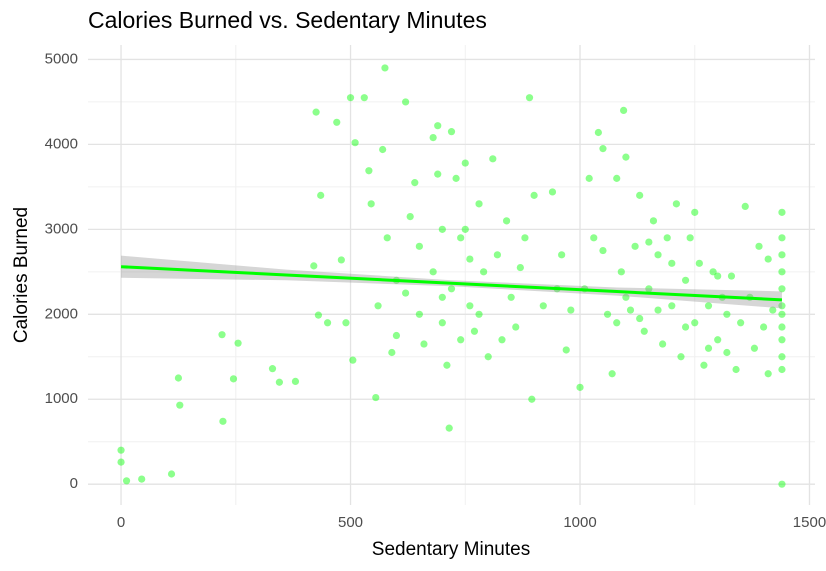  What do you see at coordinates (74, 483) in the screenshot?
I see `y-tick-label: 0` at bounding box center [74, 483].